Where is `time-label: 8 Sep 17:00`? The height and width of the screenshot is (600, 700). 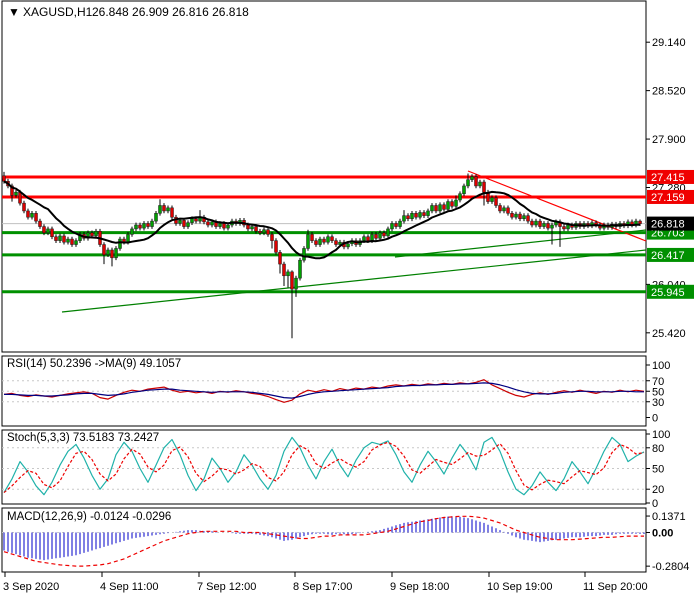 time-label: 8 Sep 17:00 is located at coordinates (322, 587).